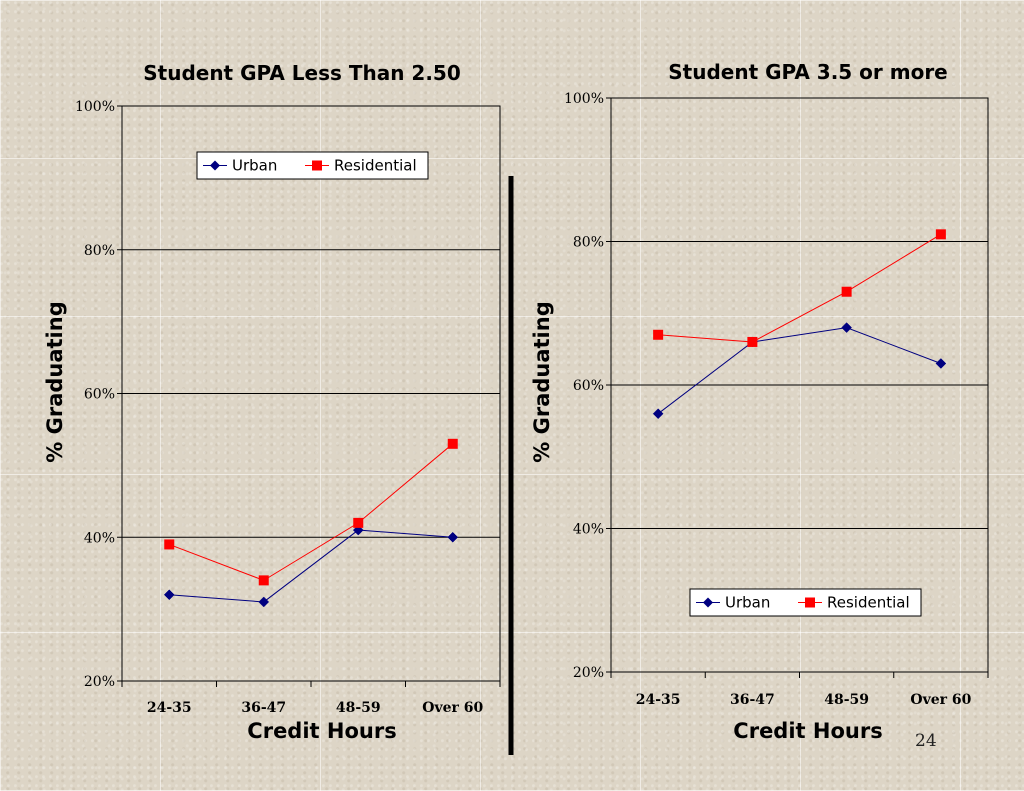  What do you see at coordinates (808, 72) in the screenshot?
I see `chart-title: Student GPA 3.5 or more` at bounding box center [808, 72].